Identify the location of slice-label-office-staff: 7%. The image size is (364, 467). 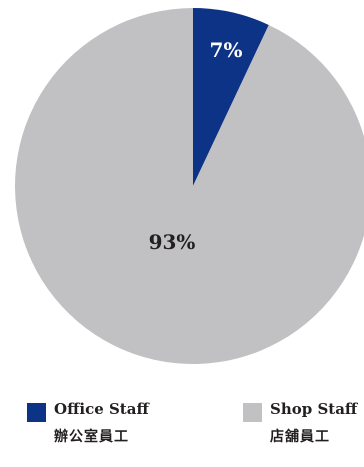
(226, 50).